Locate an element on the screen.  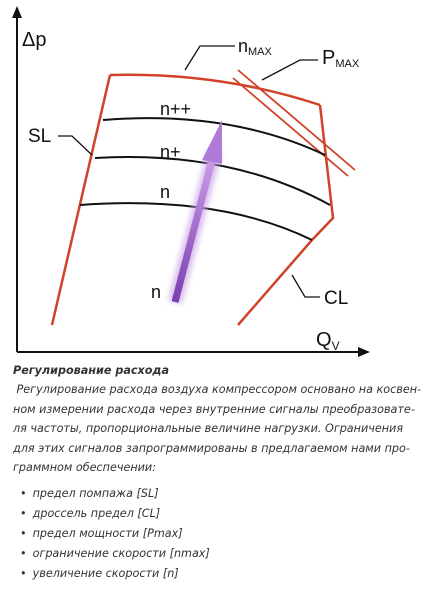
x-arrowhead is located at coordinates (364, 352).